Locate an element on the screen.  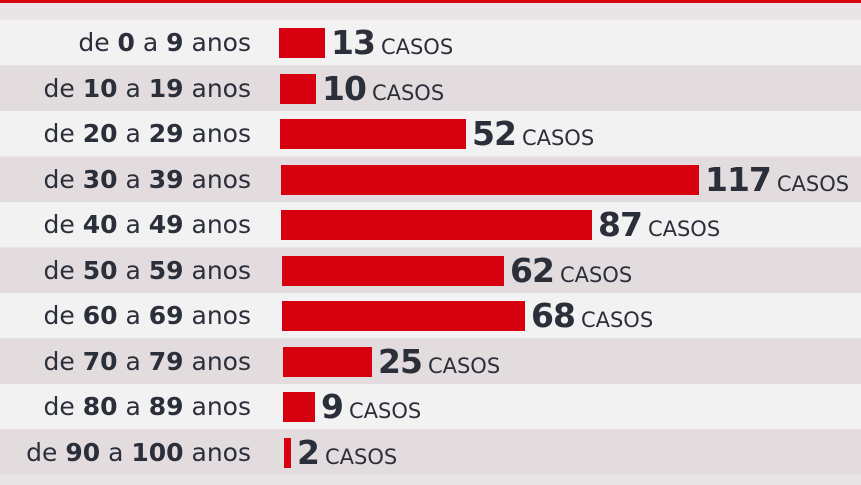
label-age-from: 60 is located at coordinates (100, 315).